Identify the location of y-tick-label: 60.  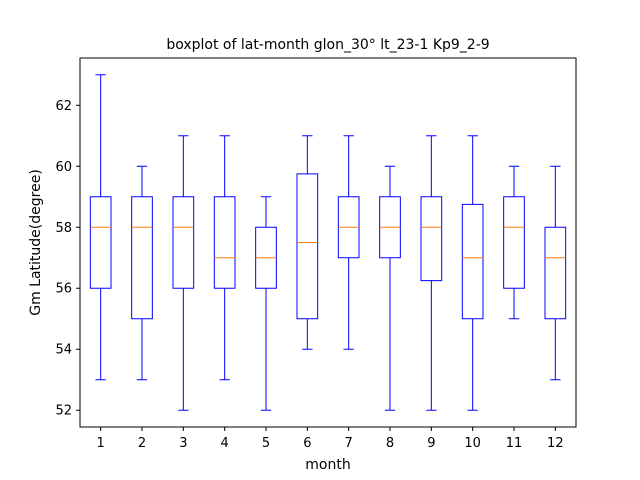
(63, 167).